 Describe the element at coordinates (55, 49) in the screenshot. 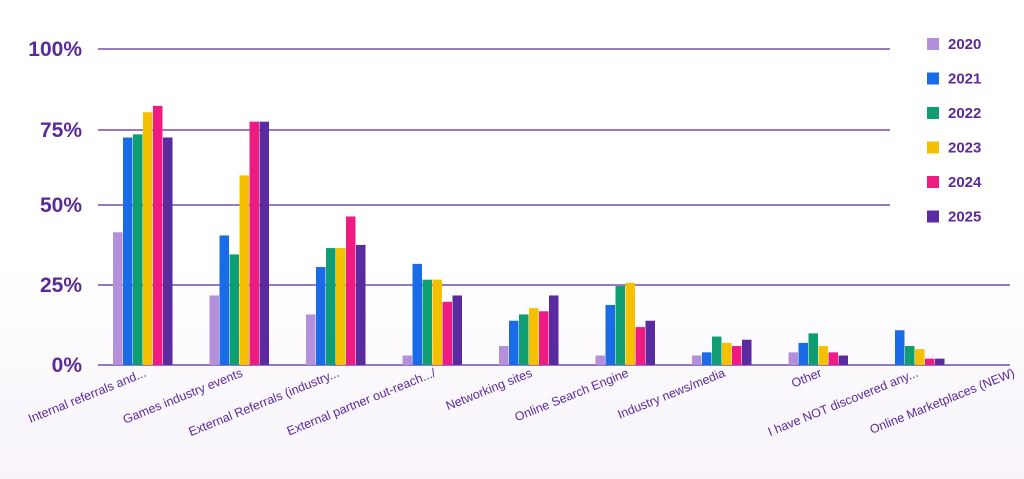

I see `y-tick-label: 100%` at that location.